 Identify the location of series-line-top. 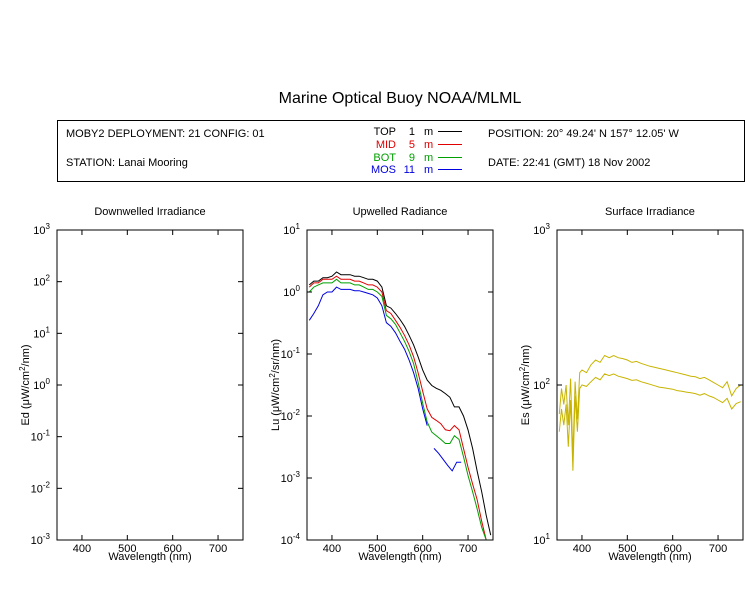
(400, 403).